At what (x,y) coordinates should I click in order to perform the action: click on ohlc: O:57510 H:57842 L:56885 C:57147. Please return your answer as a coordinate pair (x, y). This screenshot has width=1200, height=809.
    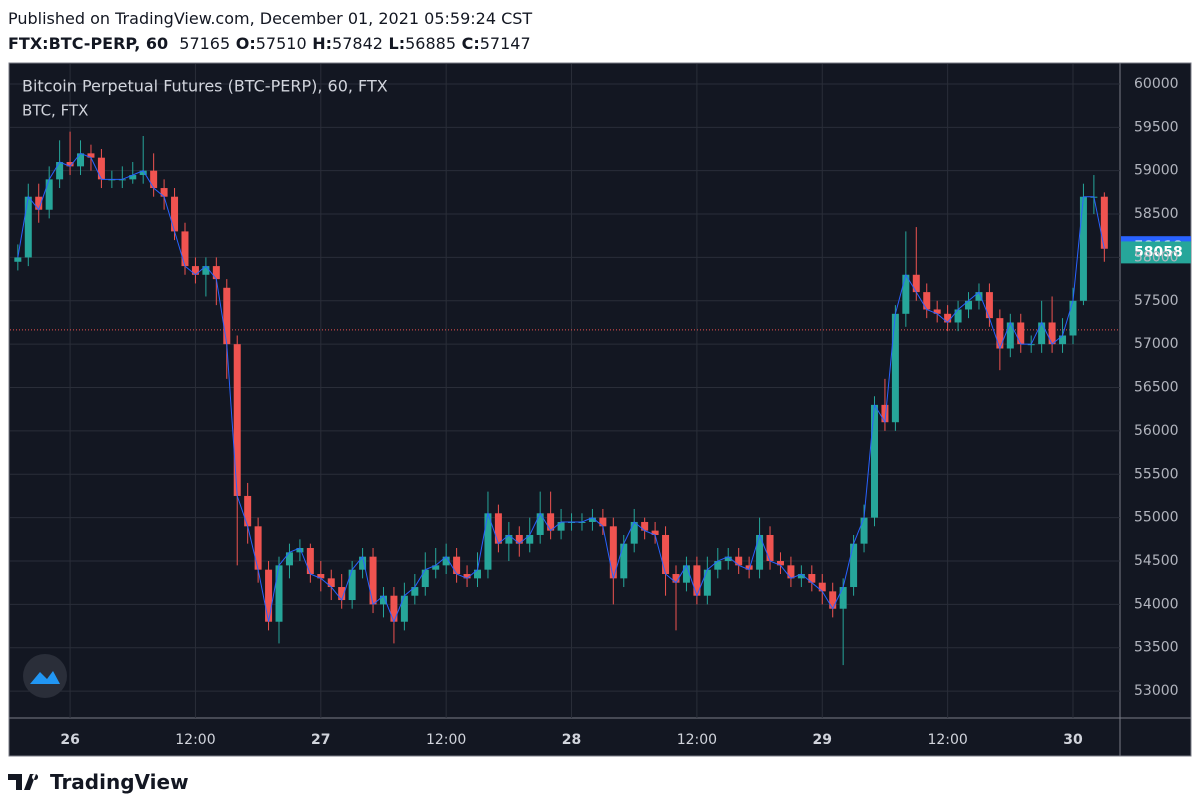
    Looking at the image, I should click on (383, 43).